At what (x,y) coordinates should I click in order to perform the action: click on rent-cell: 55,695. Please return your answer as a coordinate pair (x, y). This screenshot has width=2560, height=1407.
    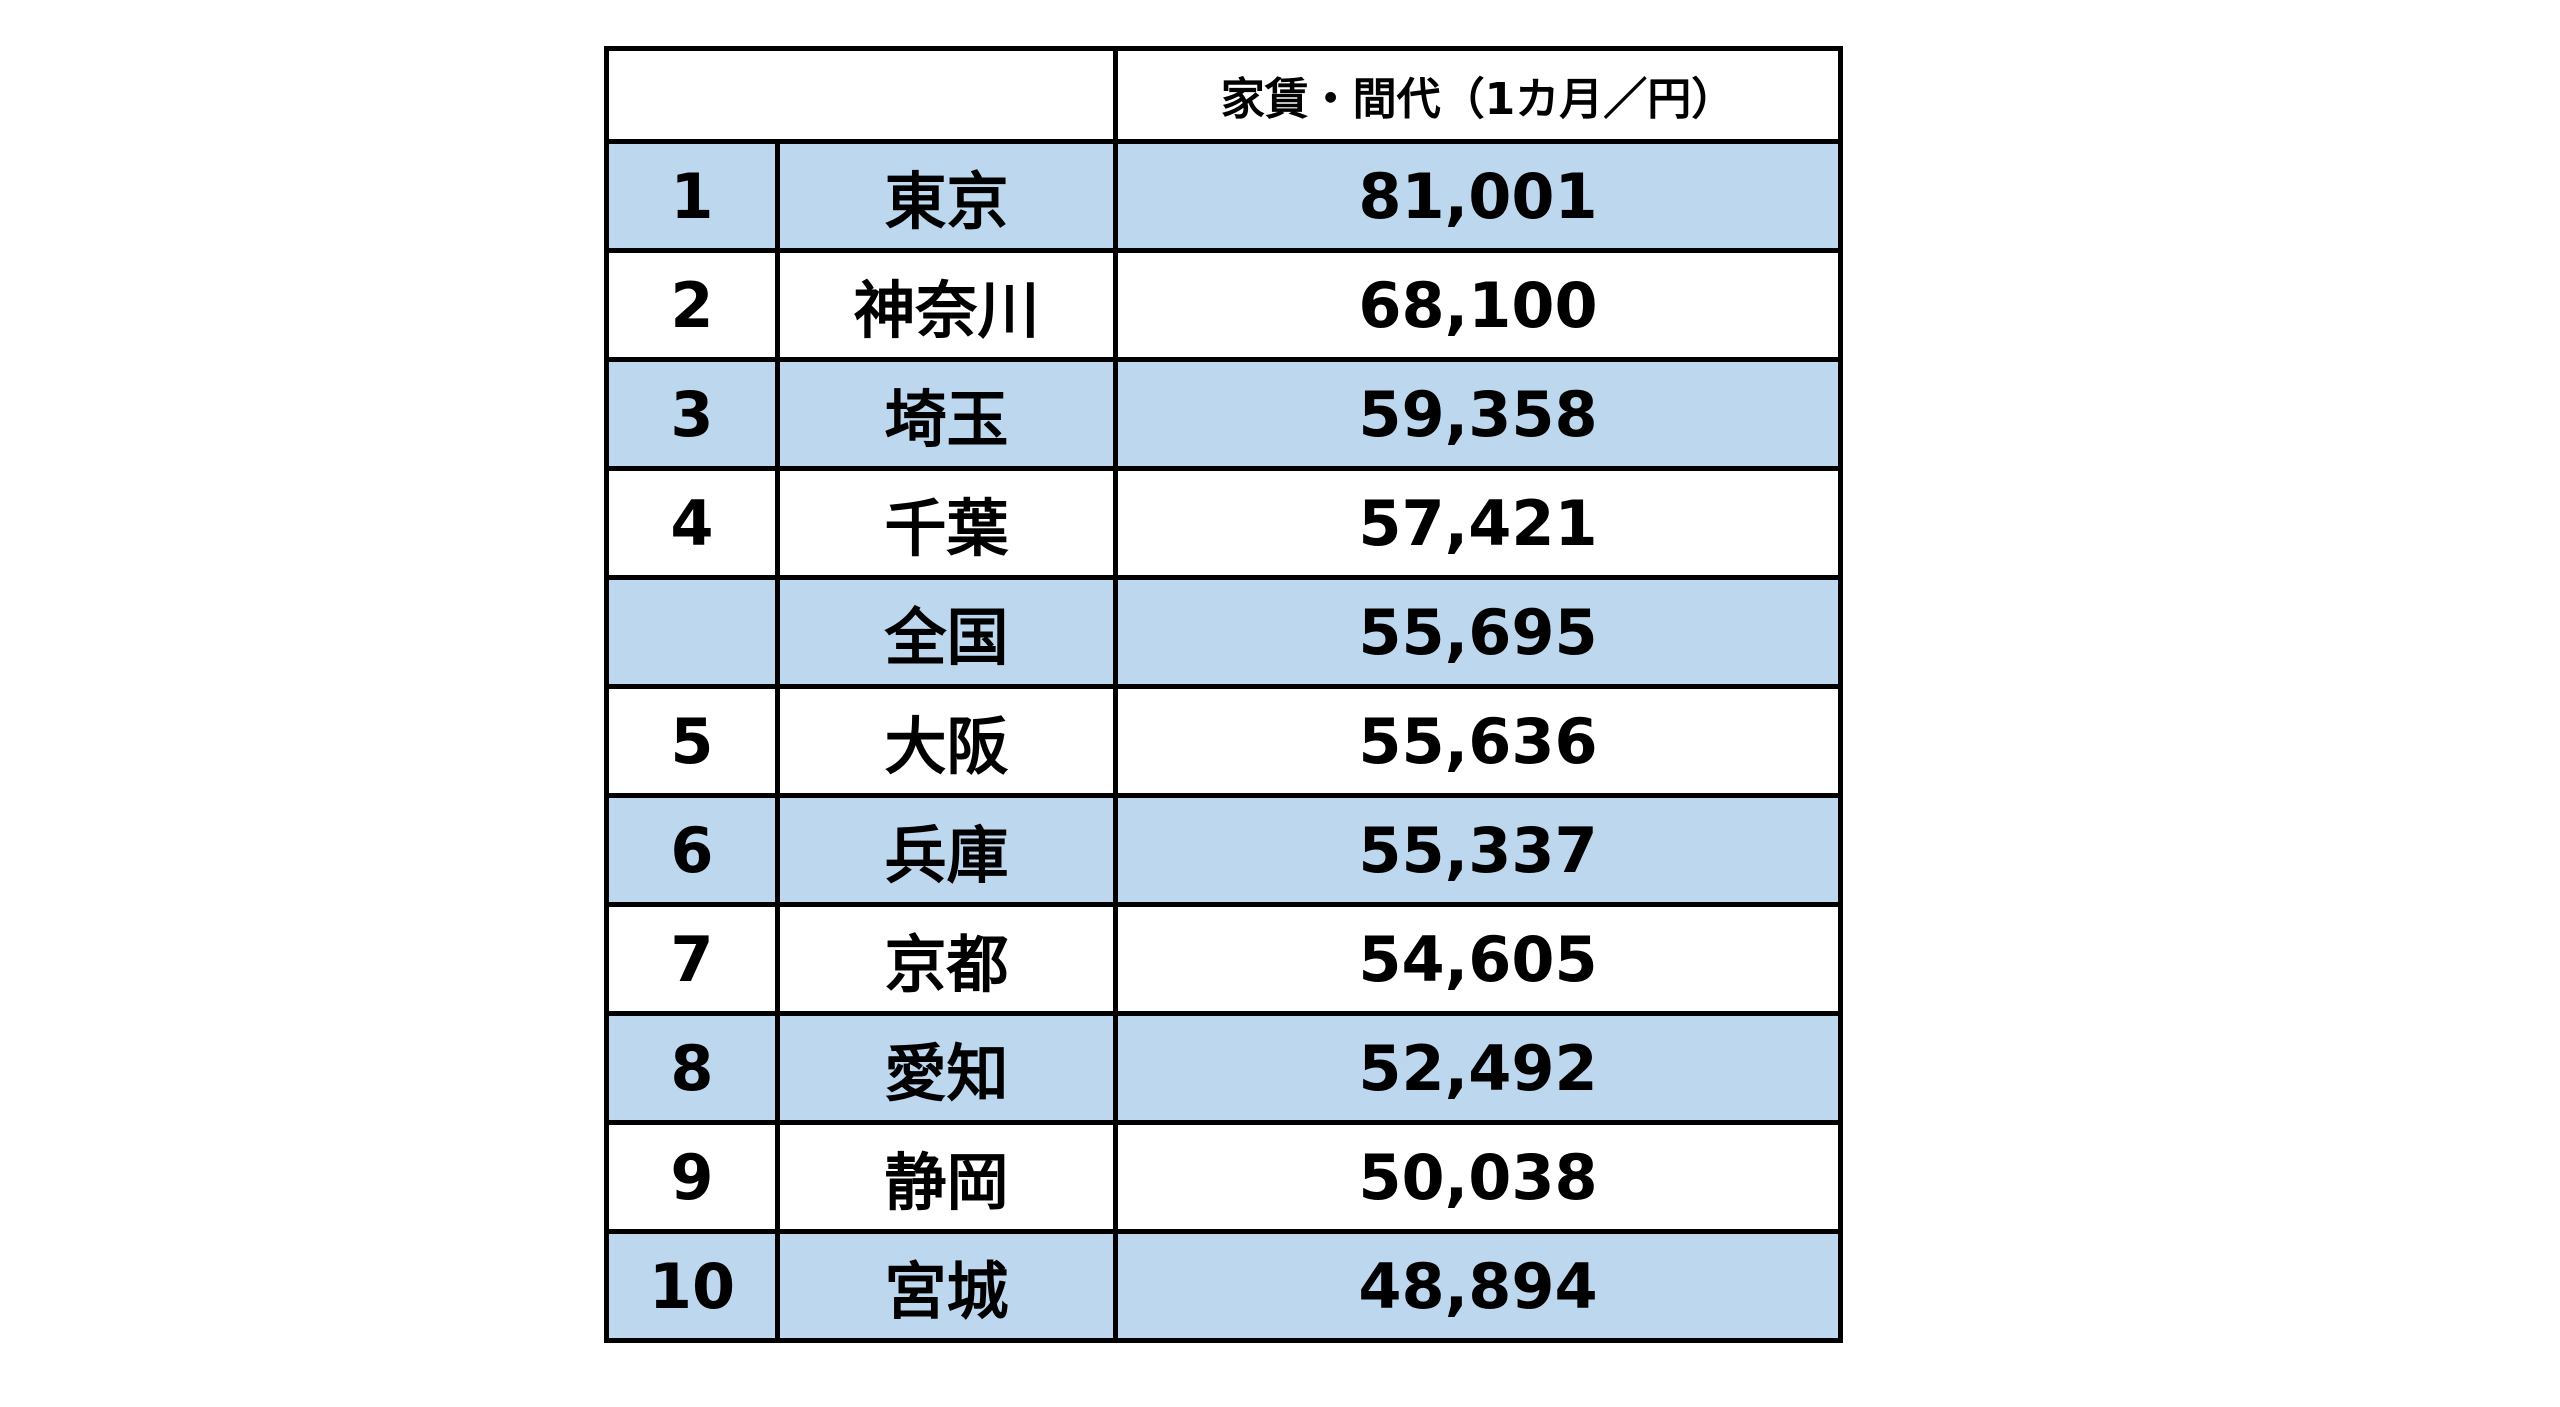
    Looking at the image, I should click on (1478, 632).